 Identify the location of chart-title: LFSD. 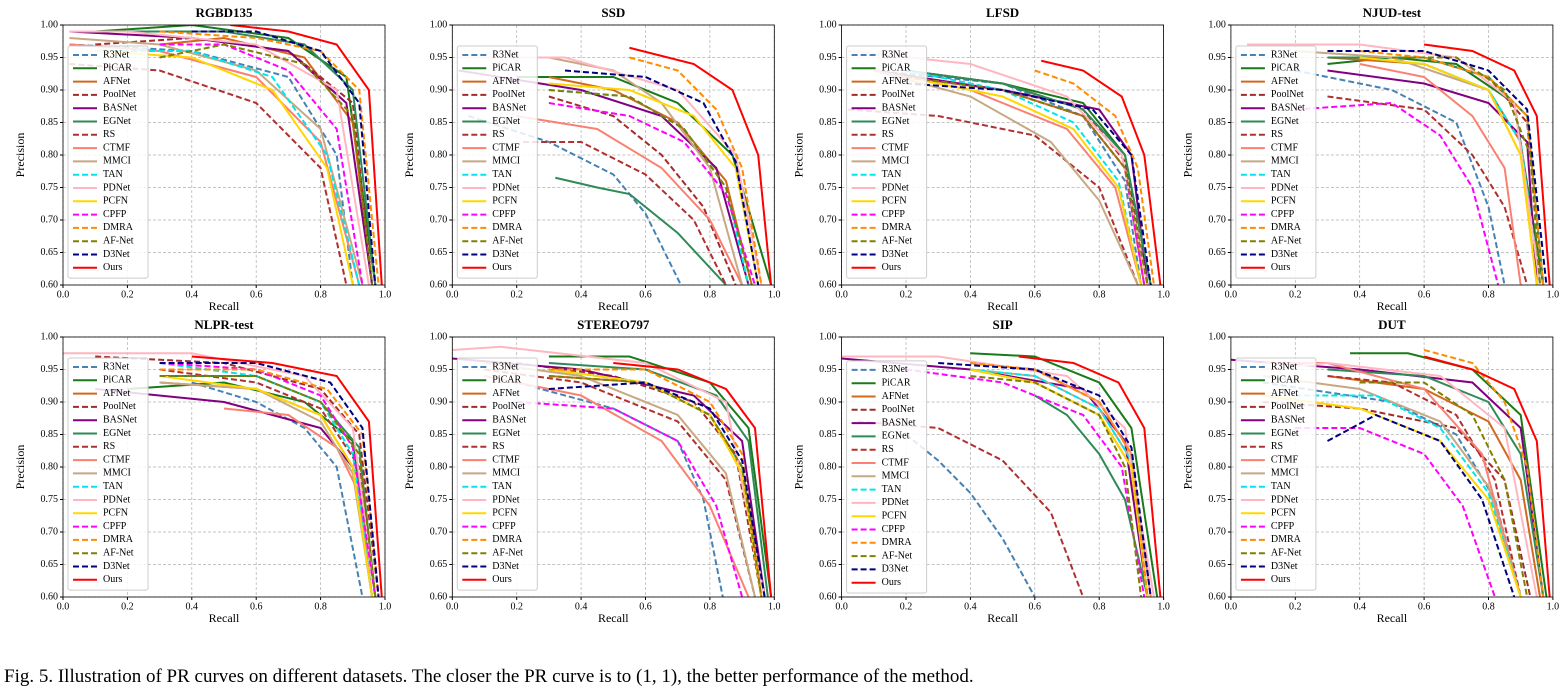
(1002, 12).